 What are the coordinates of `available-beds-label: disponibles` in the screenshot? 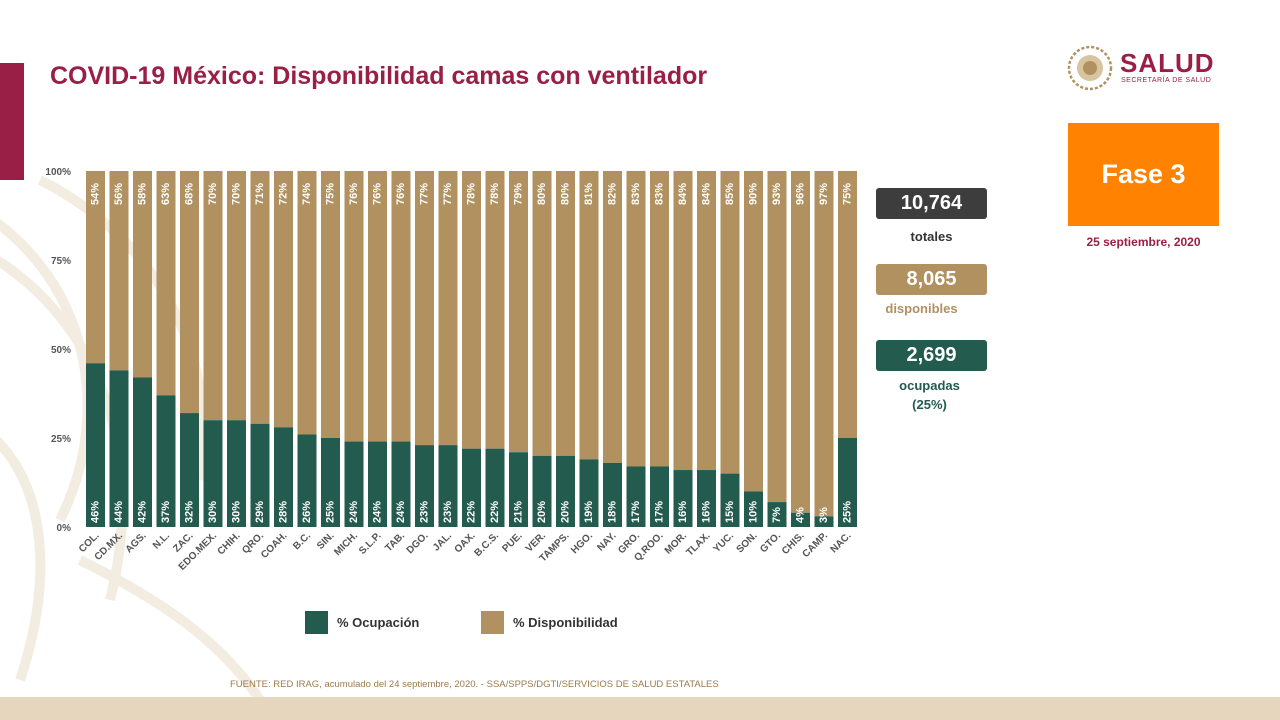 It's located at (921, 308).